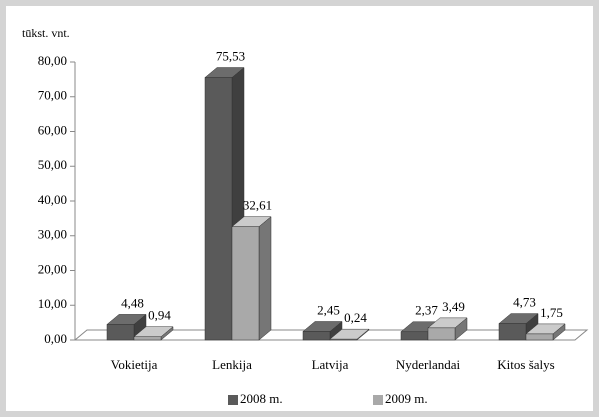  Describe the element at coordinates (453, 306) in the screenshot. I see `value-label: 3,49` at that location.